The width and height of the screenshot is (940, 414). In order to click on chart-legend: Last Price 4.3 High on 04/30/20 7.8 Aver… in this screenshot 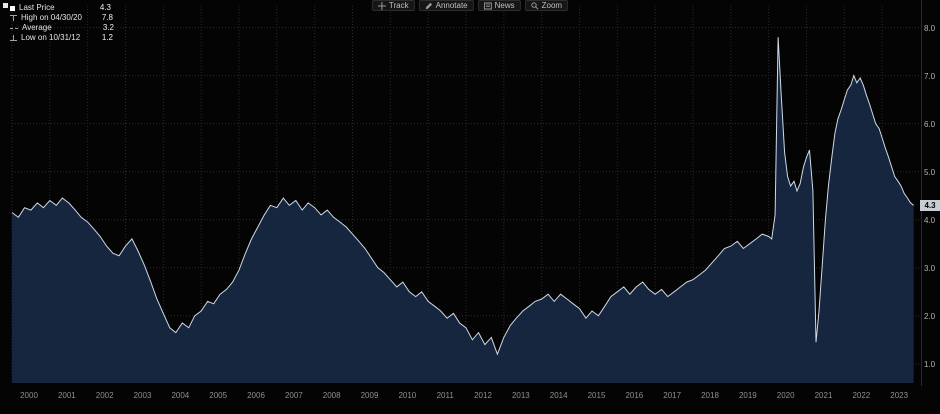, I will do `click(62, 23)`.